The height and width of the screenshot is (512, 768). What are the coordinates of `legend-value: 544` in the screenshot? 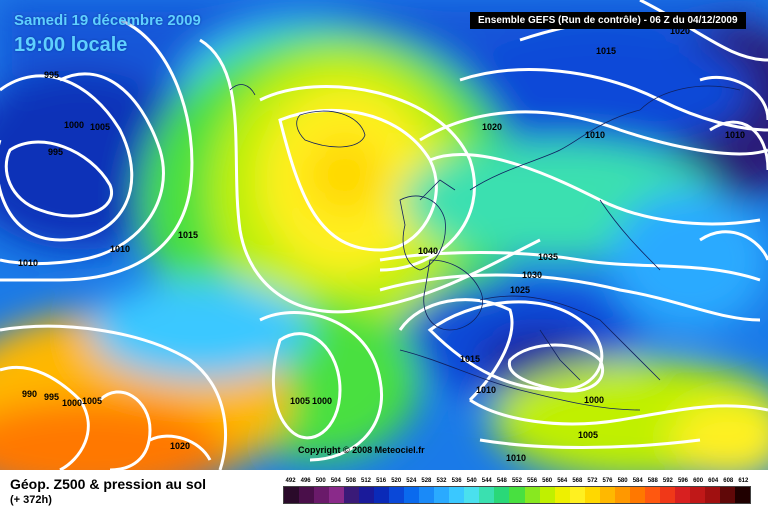 It's located at (486, 481).